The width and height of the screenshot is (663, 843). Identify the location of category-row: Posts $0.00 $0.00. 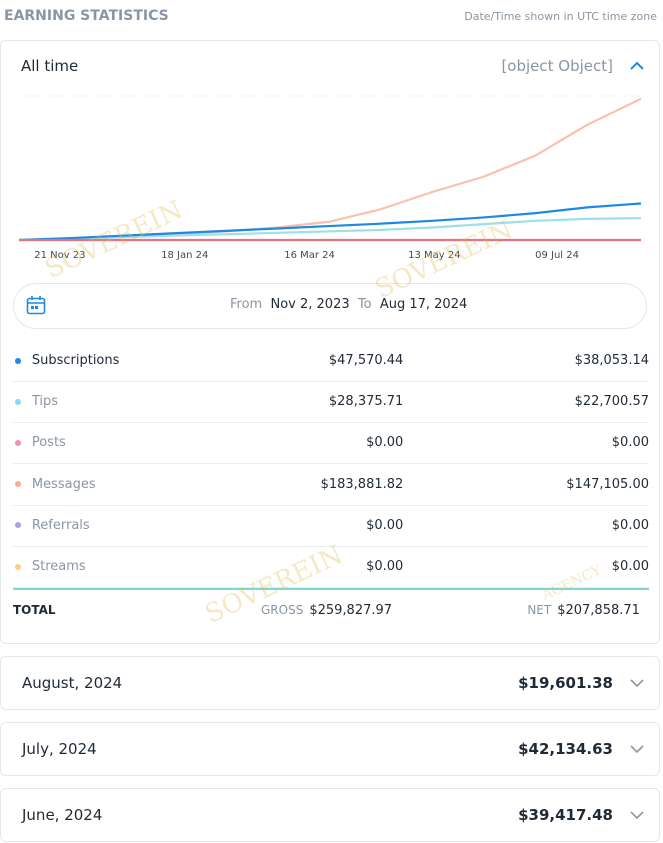
(331, 443).